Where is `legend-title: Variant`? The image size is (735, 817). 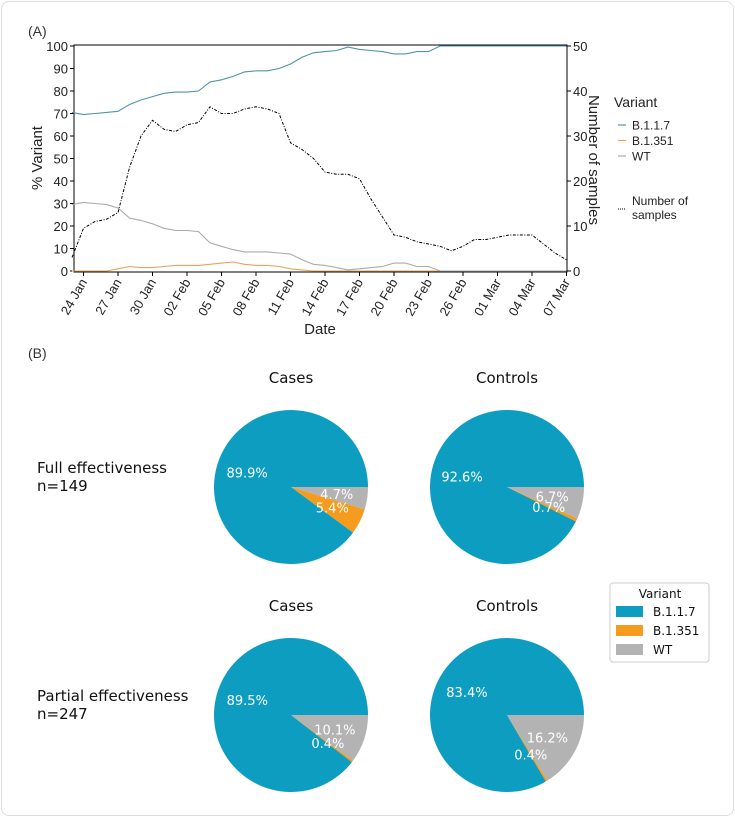
legend-title: Variant is located at coordinates (635, 102).